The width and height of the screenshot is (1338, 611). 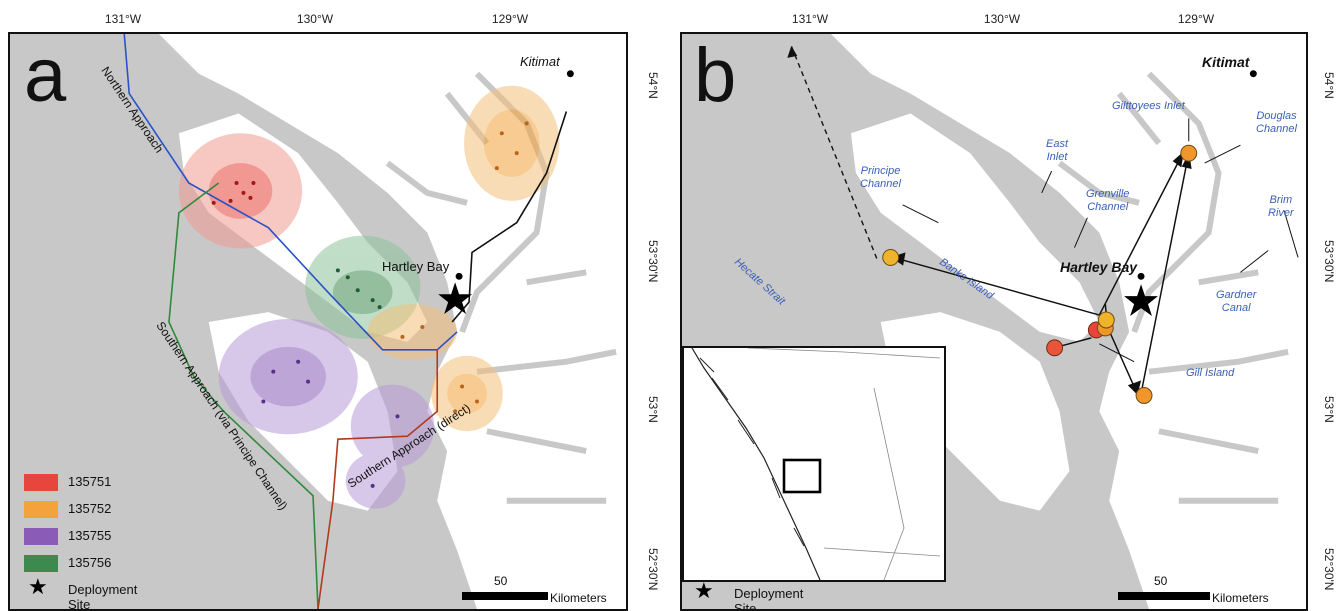 What do you see at coordinates (975, 227) in the screenshot?
I see `island-north` at bounding box center [975, 227].